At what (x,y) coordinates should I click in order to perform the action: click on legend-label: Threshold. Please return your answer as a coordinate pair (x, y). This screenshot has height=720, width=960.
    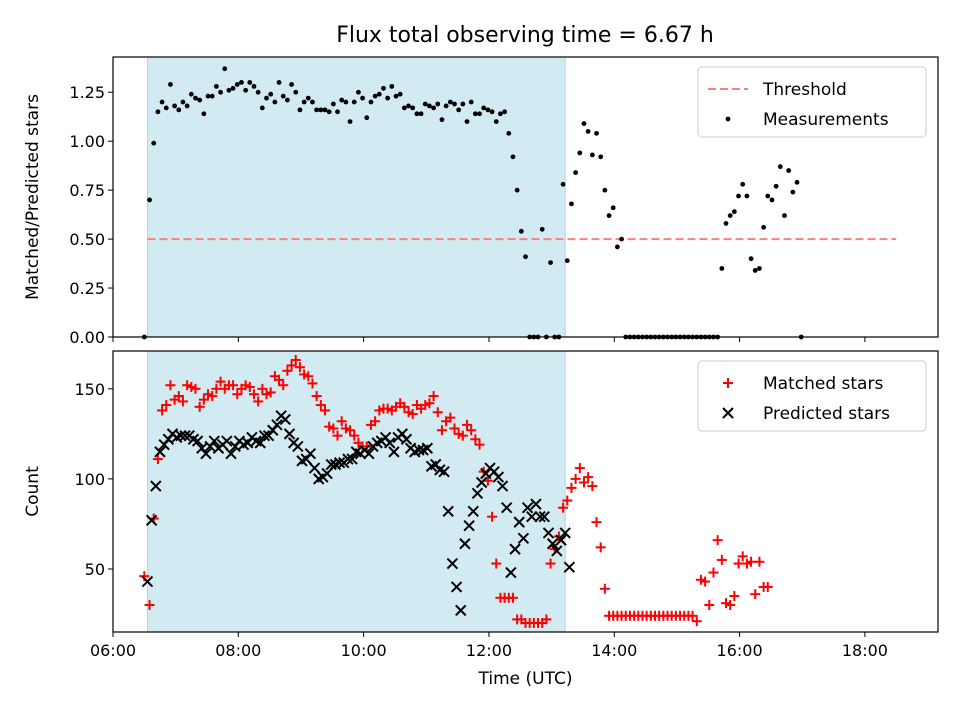
    Looking at the image, I should click on (804, 90).